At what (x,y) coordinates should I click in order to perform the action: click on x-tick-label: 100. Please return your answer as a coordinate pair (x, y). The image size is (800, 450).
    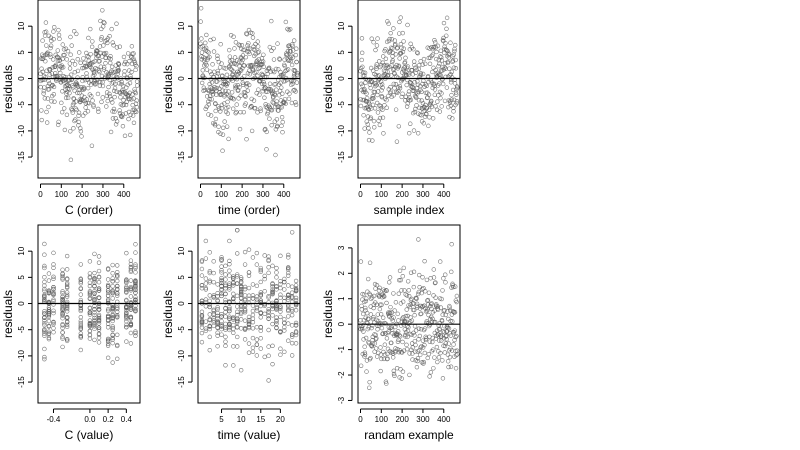
    Looking at the image, I should click on (222, 194).